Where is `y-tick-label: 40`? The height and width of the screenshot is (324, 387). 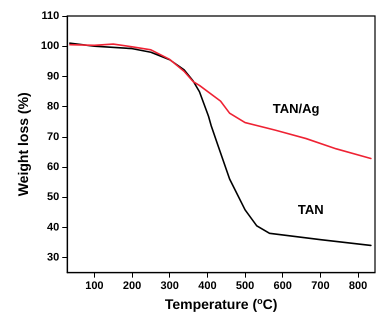 y-tick-label: 40 is located at coordinates (53, 227).